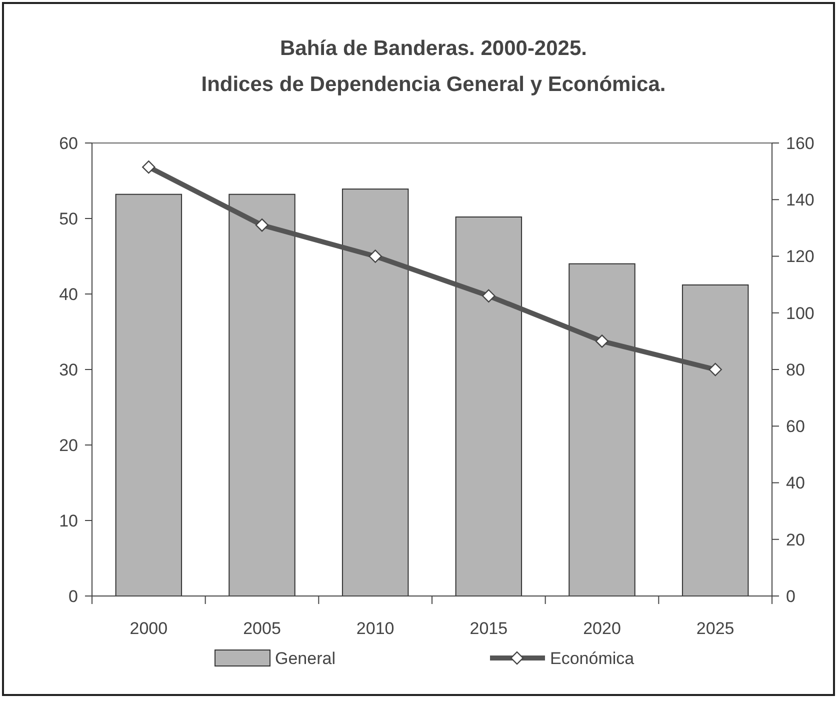  I want to click on y-tick-label: 20, so click(68, 445).